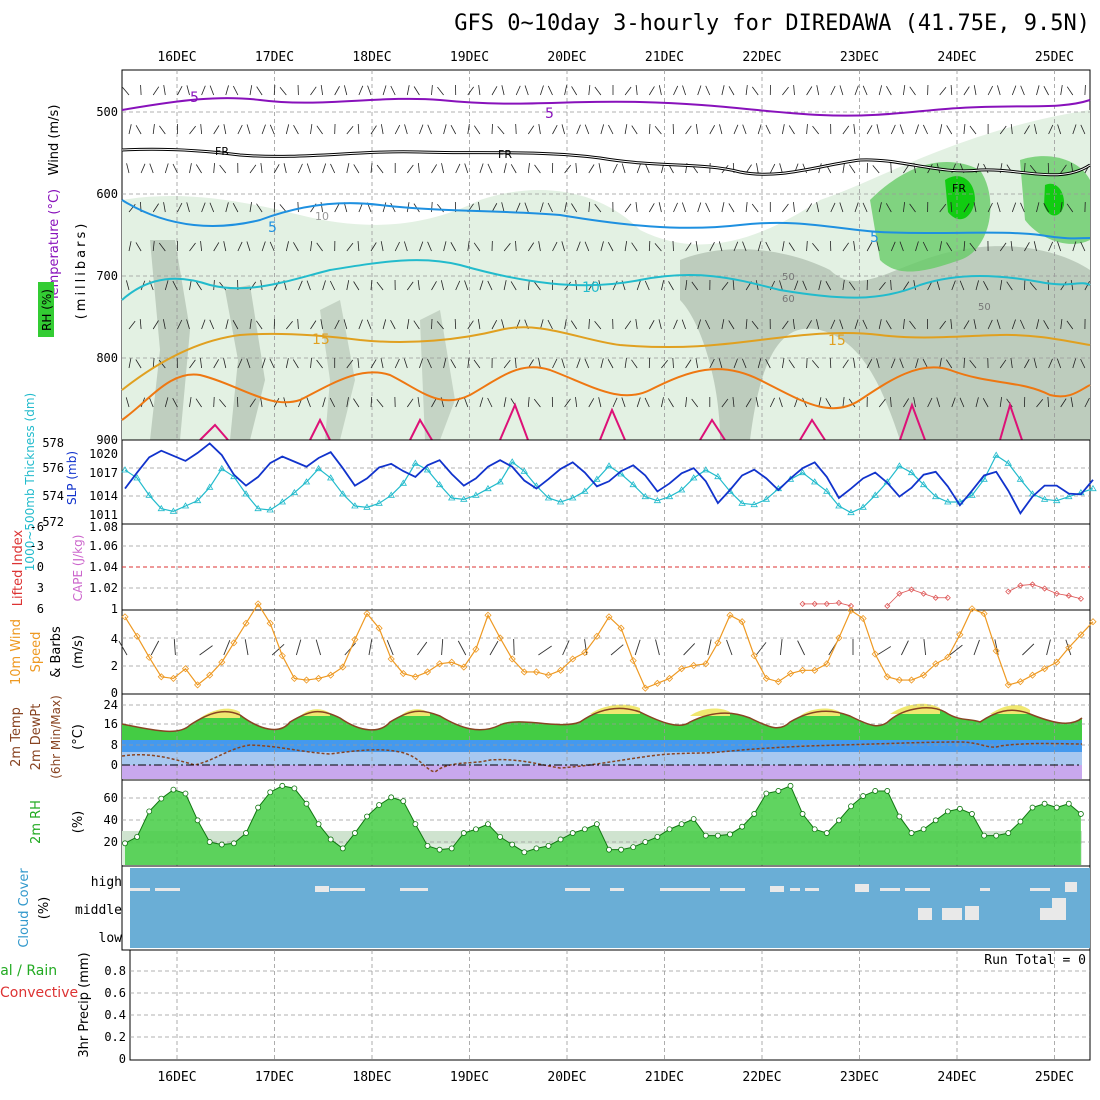 The image size is (1100, 1100). I want to click on label-rh-unit: (%), so click(78, 822).